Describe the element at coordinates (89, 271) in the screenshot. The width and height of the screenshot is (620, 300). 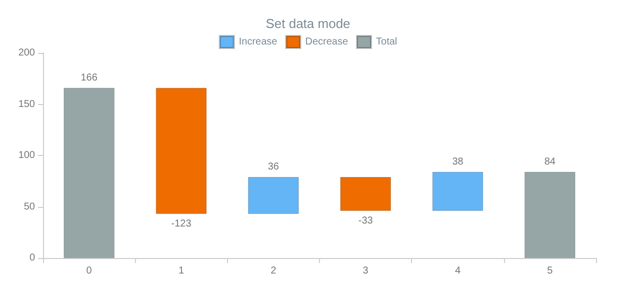
I see `x-tick-label: 0` at that location.